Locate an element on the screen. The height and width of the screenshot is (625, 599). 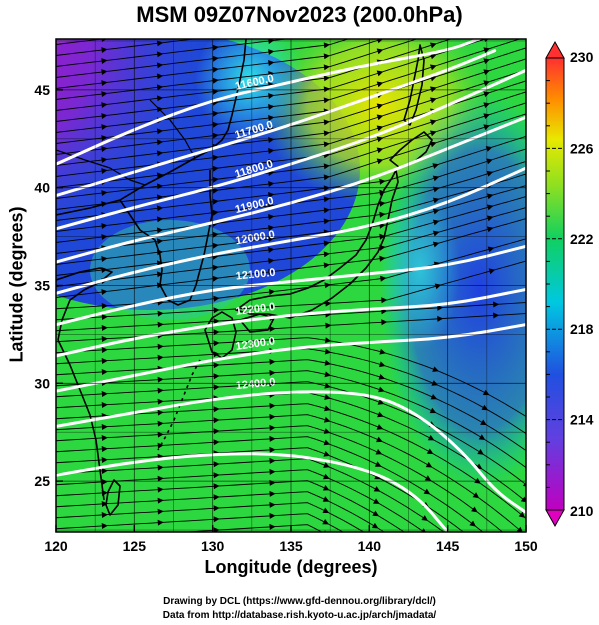
colorbar: 230 226 222 218 214 210 is located at coordinates (569, 284).